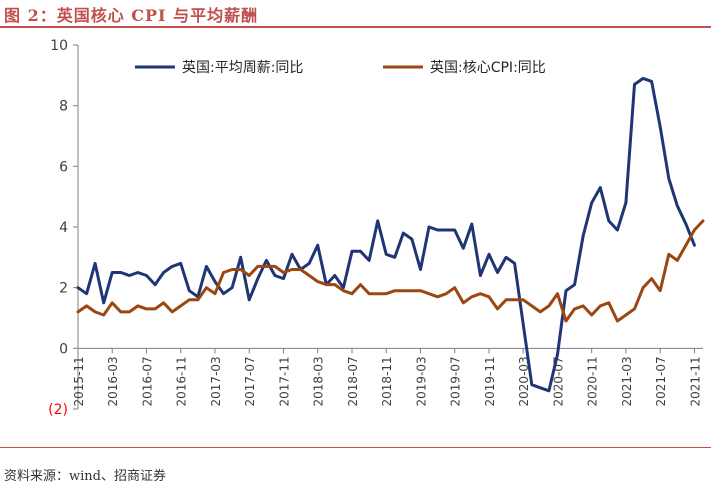 This screenshot has height=491, width=711. I want to click on legend-label-2: 英国:核心CPI:同比, so click(488, 67).